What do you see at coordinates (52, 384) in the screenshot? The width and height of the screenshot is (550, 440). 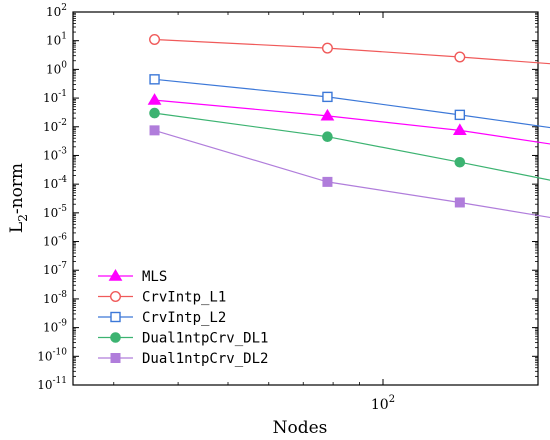 I see `y-tick-label: 10⁻¹¹` at bounding box center [52, 384].